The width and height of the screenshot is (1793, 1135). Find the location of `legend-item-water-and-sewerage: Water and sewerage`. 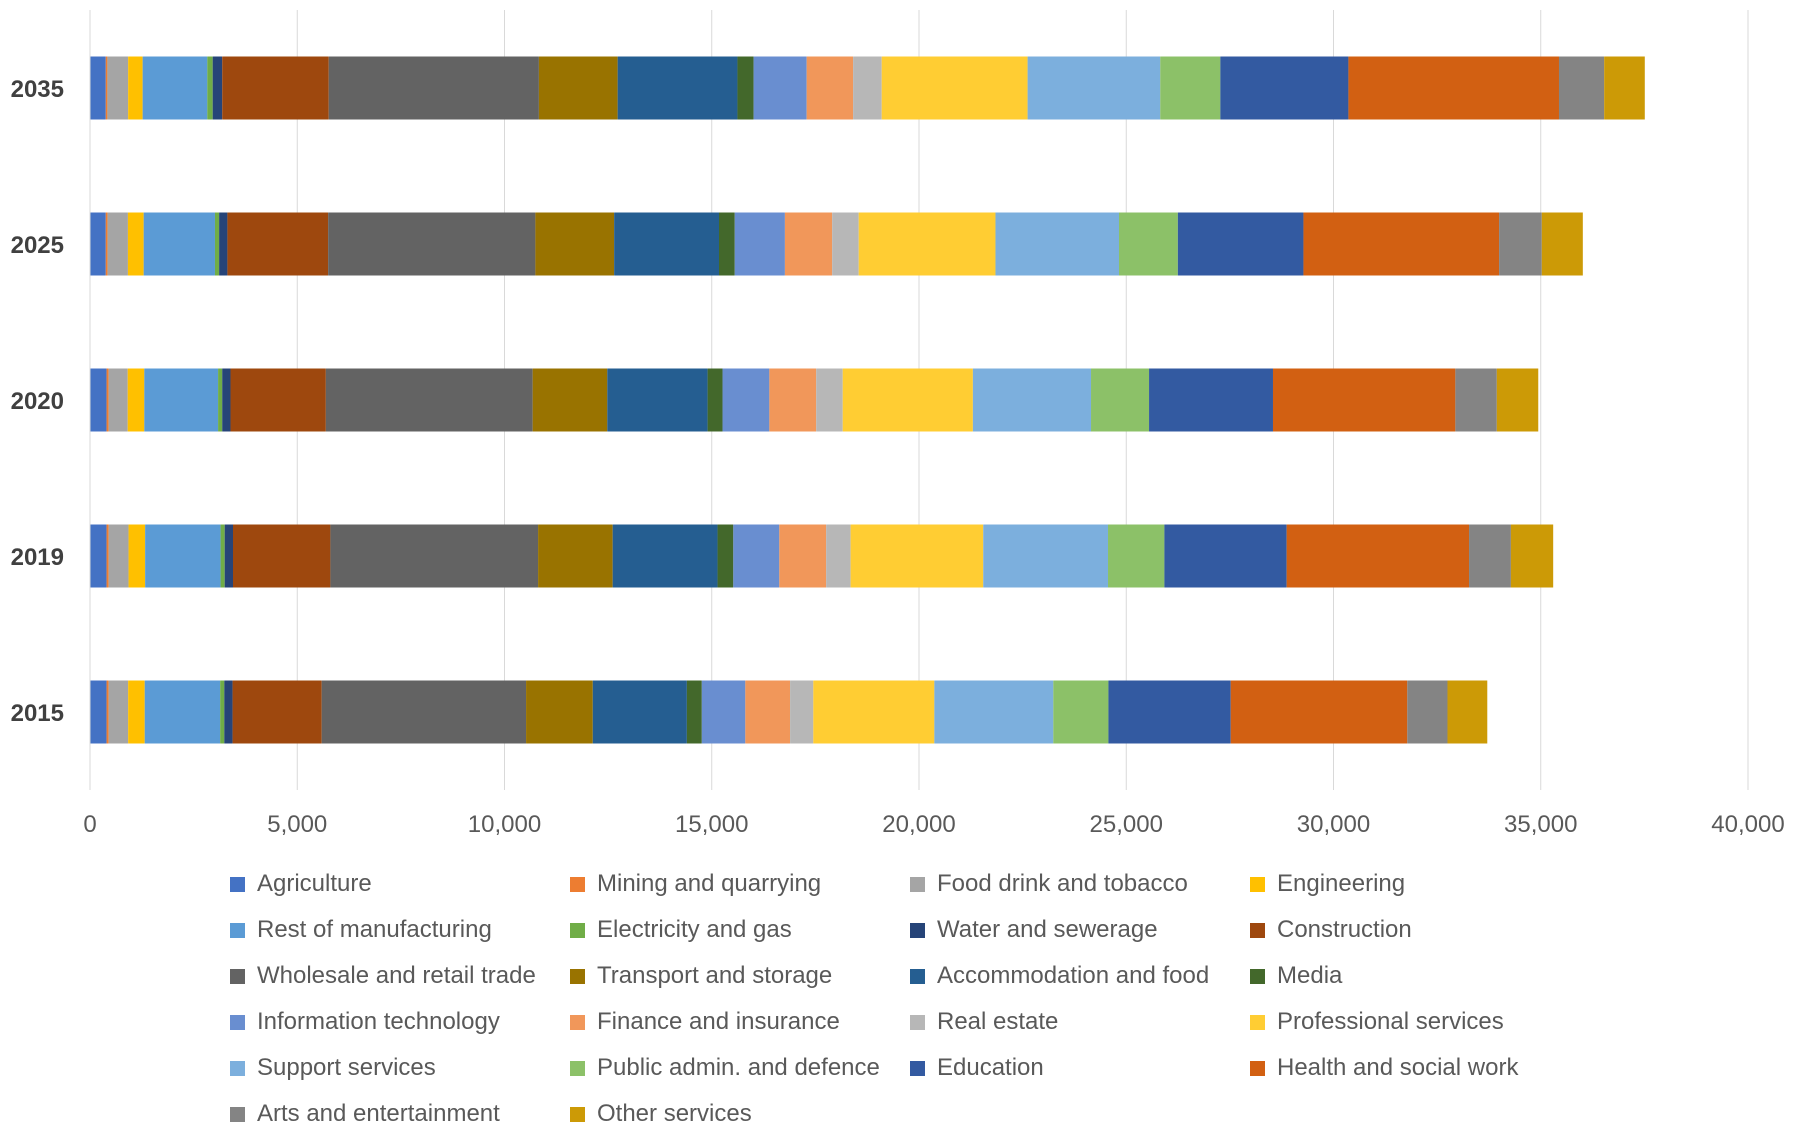

legend-item-water-and-sewerage: Water and sewerage is located at coordinates (1034, 930).